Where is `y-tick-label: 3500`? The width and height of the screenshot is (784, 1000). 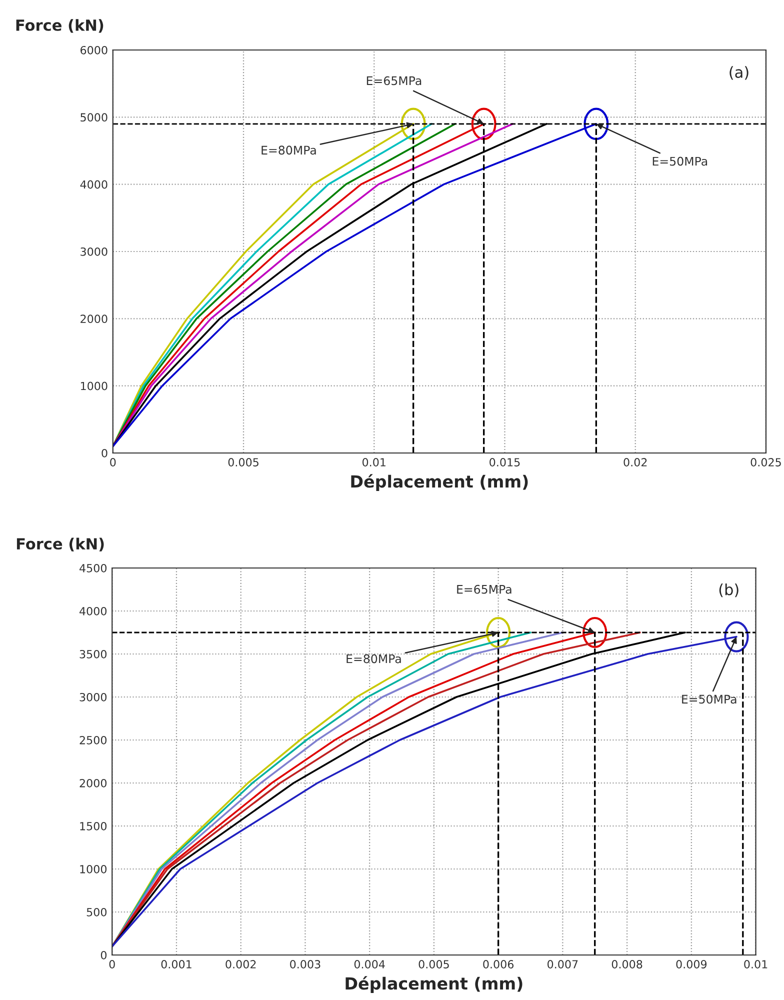
y-tick-label: 3500 is located at coordinates (93, 654).